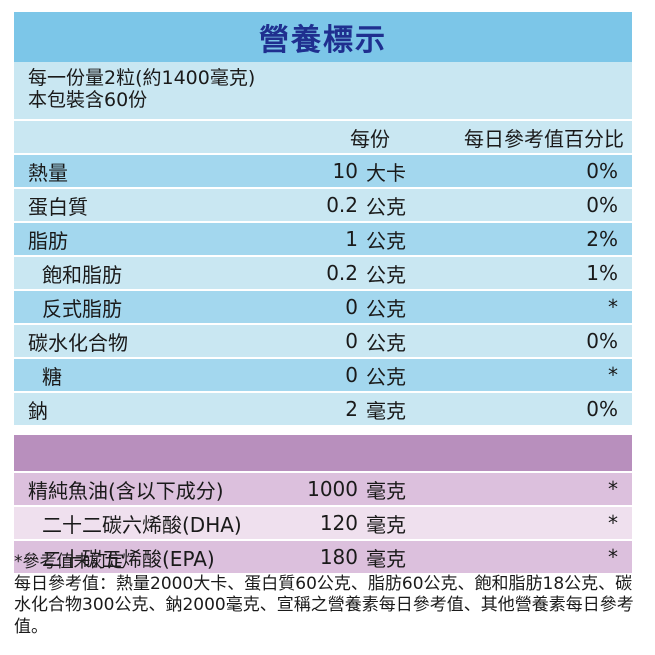 This screenshot has width=655, height=655. What do you see at coordinates (323, 171) in the screenshot?
I see `nutrient-row-calories: 熱量 10 大卡 0%` at bounding box center [323, 171].